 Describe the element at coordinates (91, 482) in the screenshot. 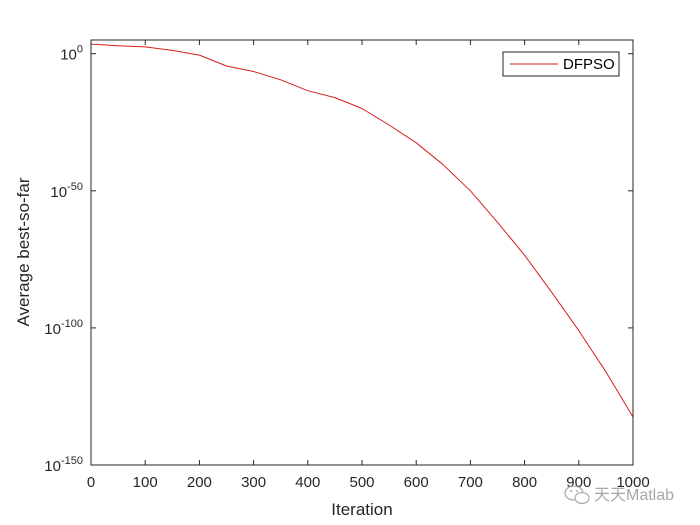

I see `x-tick-label: 0` at that location.